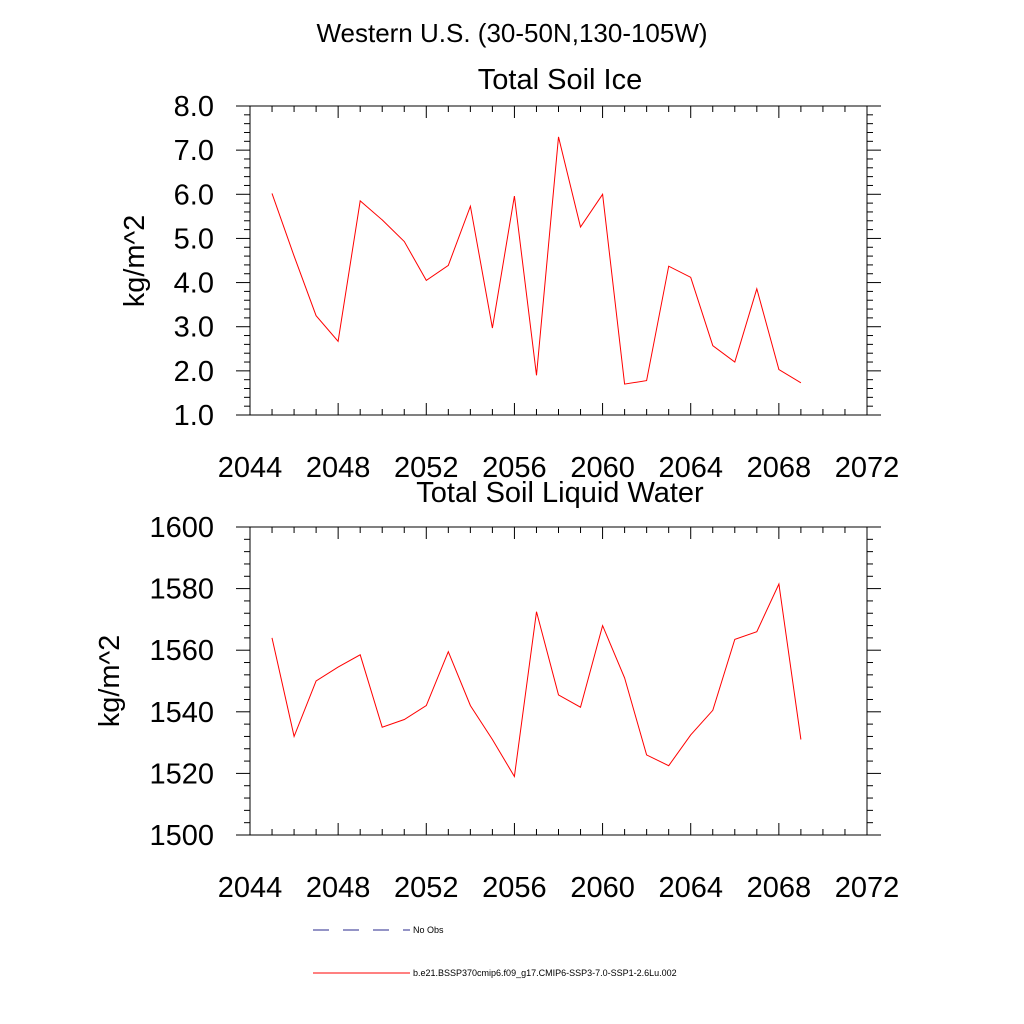  I want to click on legend-entry-no-obs: No Obs, so click(378, 930).